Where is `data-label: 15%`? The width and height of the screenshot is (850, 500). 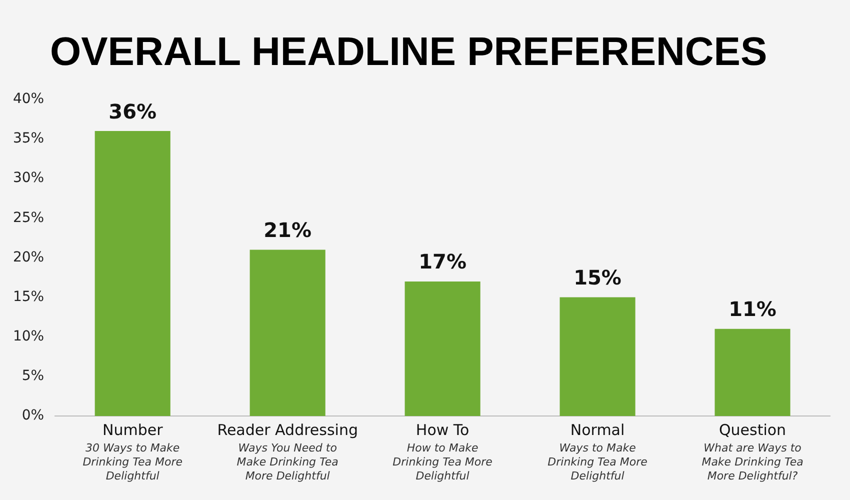
data-label: 15% is located at coordinates (598, 277).